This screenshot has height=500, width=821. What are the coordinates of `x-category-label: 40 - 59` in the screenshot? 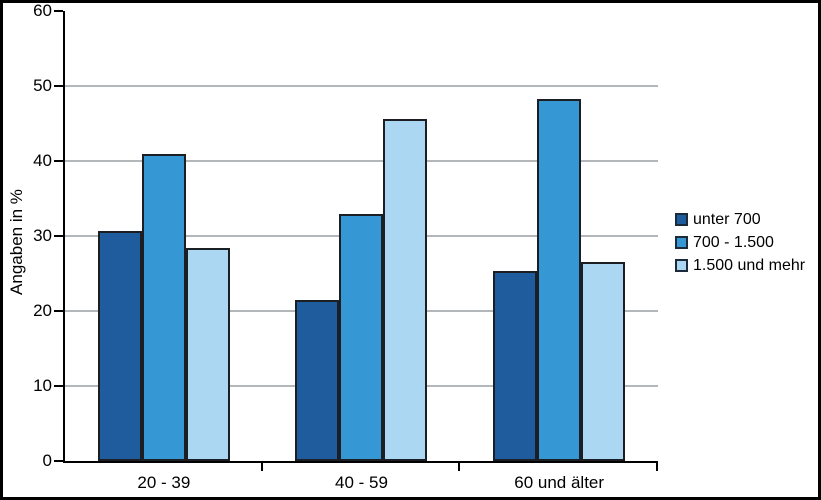 It's located at (361, 482).